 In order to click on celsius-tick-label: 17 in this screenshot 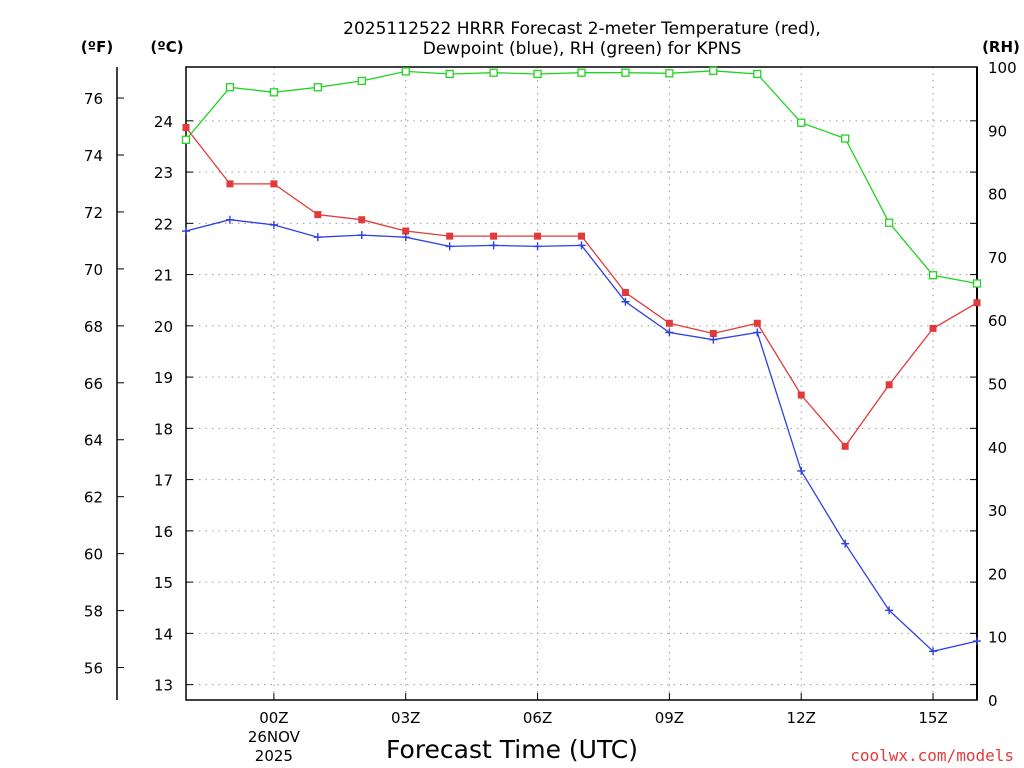, I will do `click(163, 481)`.